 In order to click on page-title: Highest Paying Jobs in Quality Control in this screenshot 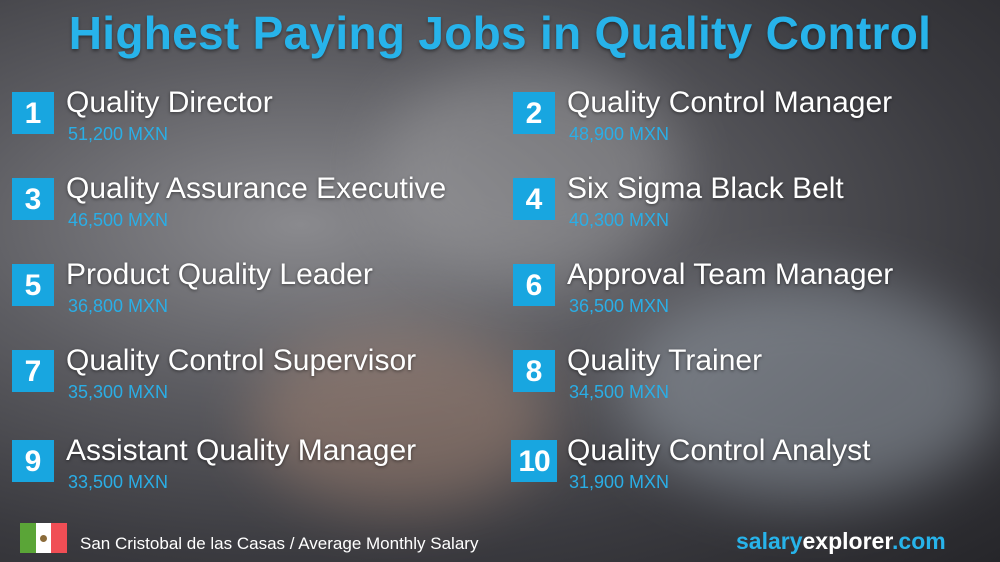, I will do `click(500, 33)`.